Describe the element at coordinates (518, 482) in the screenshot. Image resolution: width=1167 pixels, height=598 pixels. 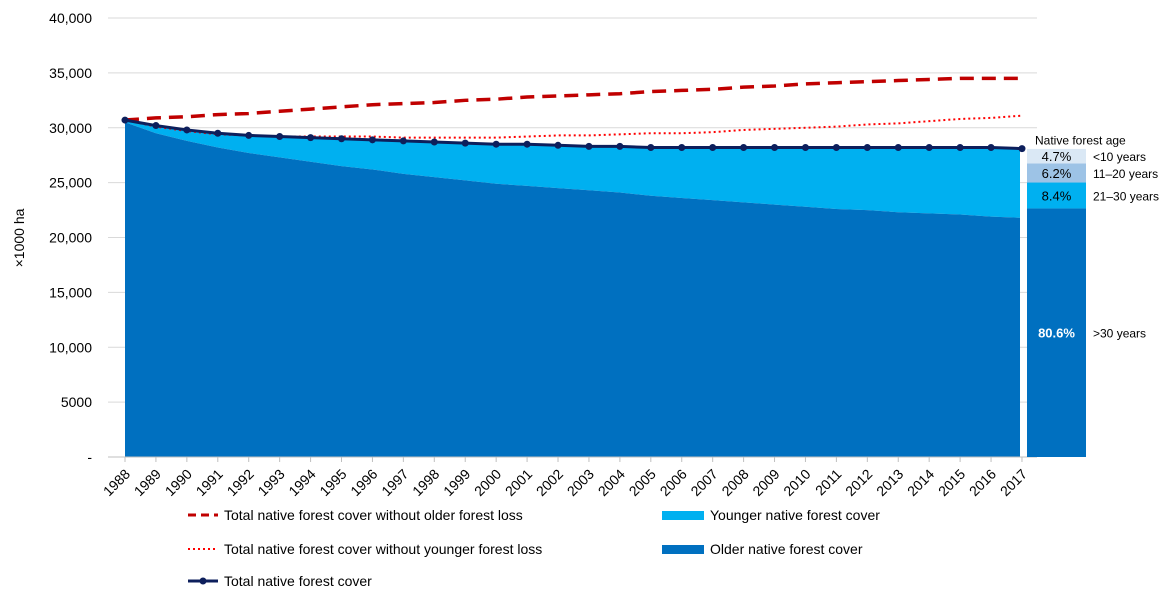
I see `x-tick-label: 2001` at that location.